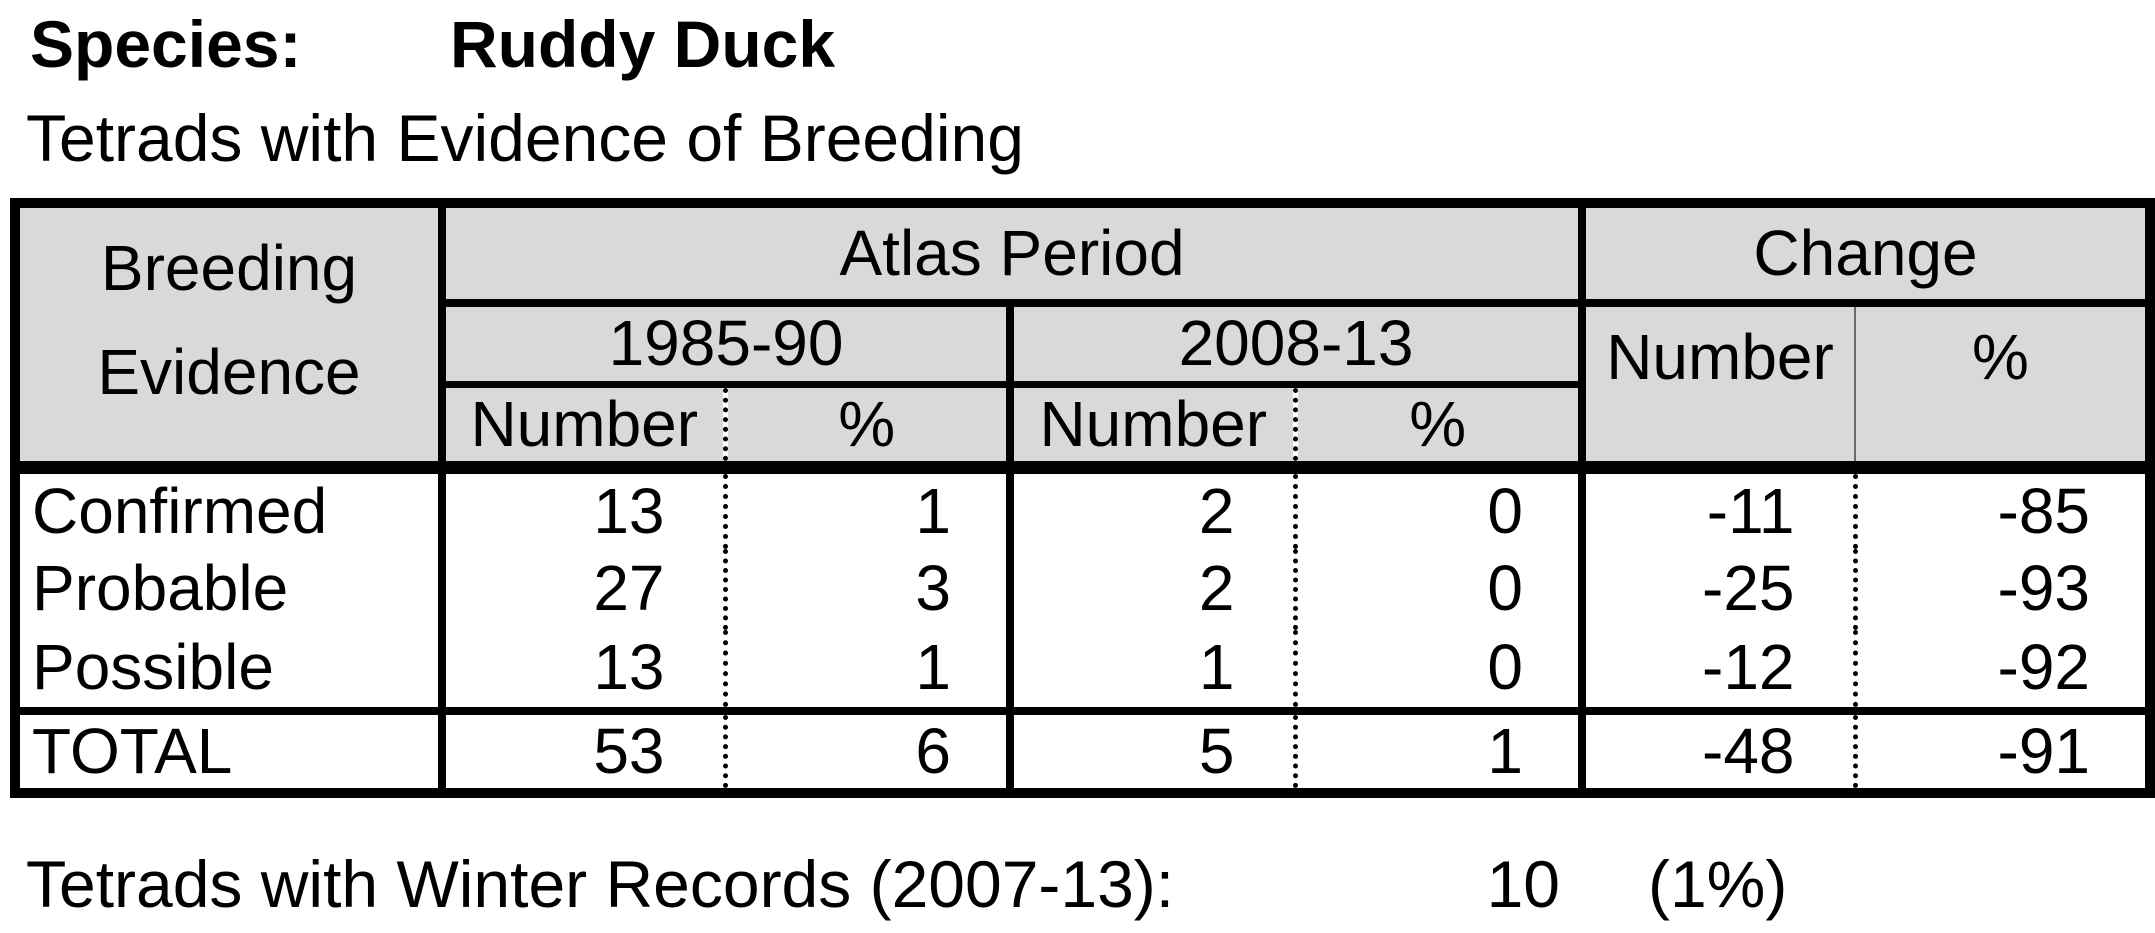 The height and width of the screenshot is (933, 2155). Describe the element at coordinates (230, 672) in the screenshot. I see `row-label: Possible` at that location.